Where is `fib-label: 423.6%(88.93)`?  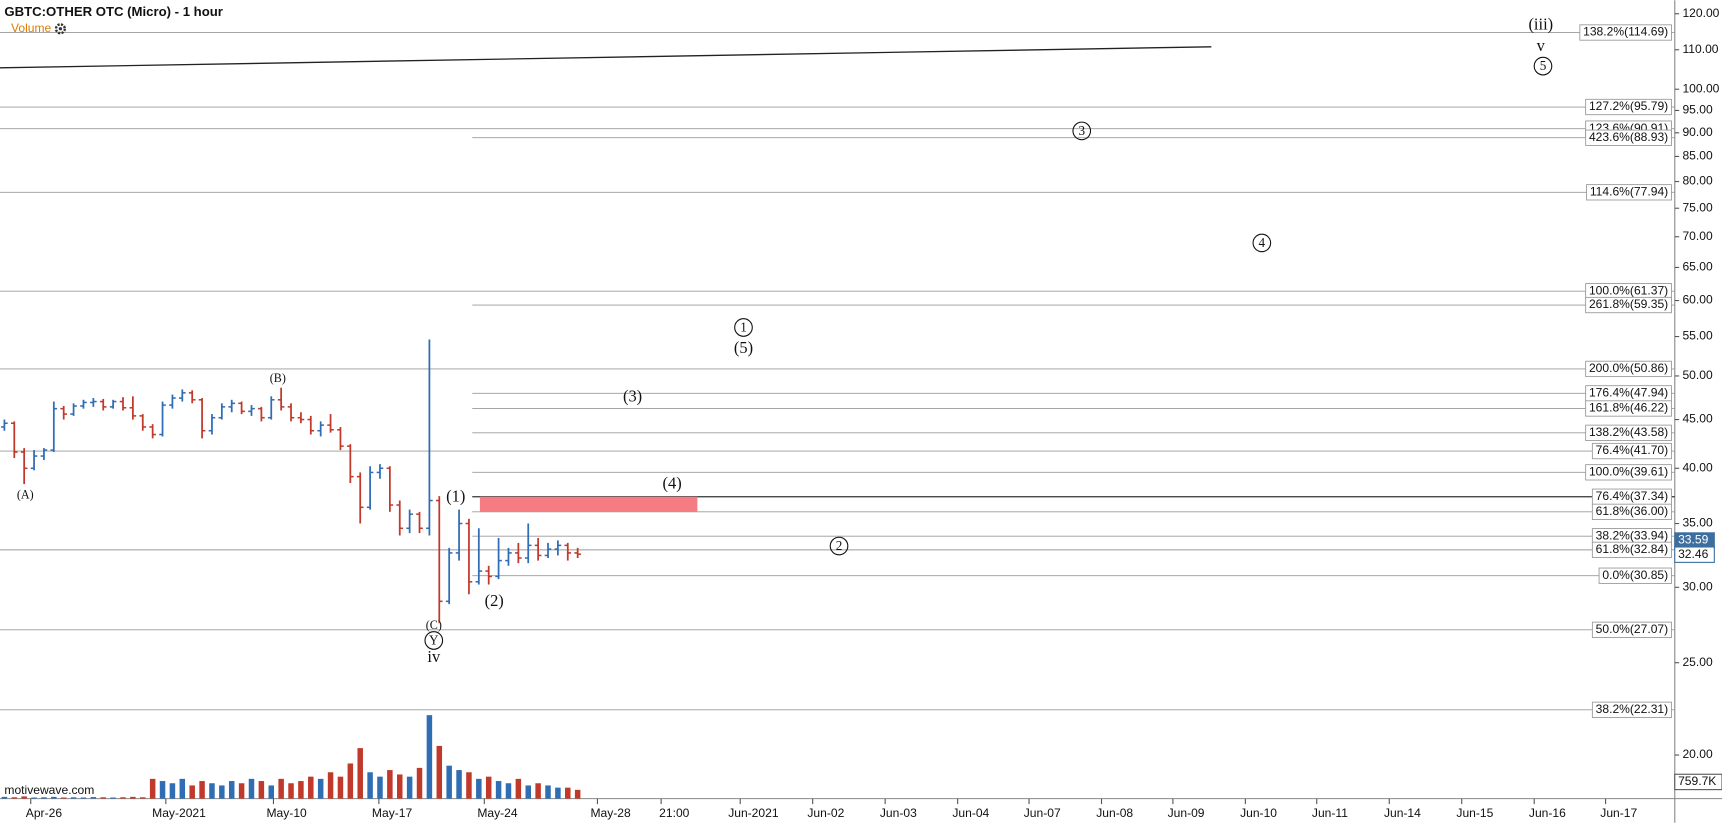
fib-label: 423.6%(88.93) is located at coordinates (1628, 137).